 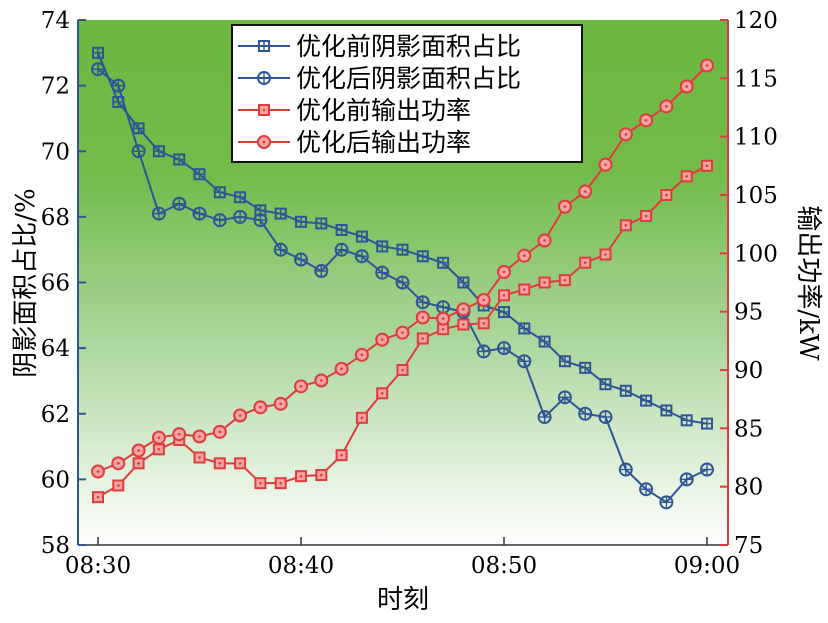 What do you see at coordinates (55, 152) in the screenshot?
I see `left-tick-label: 70` at bounding box center [55, 152].